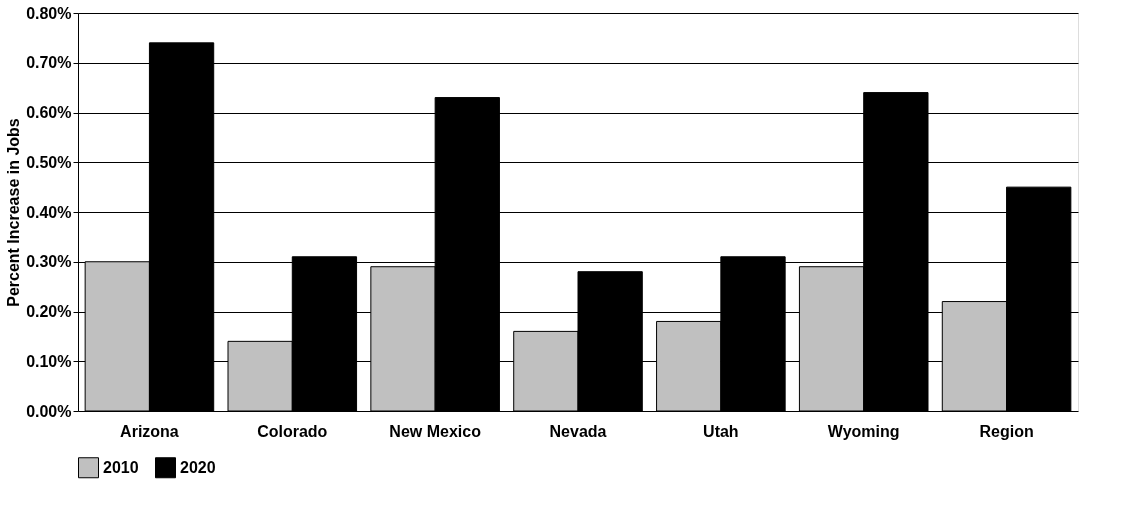 The height and width of the screenshot is (505, 1144). I want to click on y-tick-label: 0.60%, so click(49, 112).